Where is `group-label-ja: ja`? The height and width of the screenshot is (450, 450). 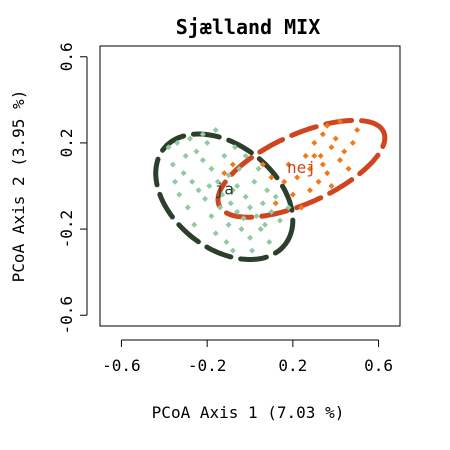 group-label-ja: ja is located at coordinates (224, 189).